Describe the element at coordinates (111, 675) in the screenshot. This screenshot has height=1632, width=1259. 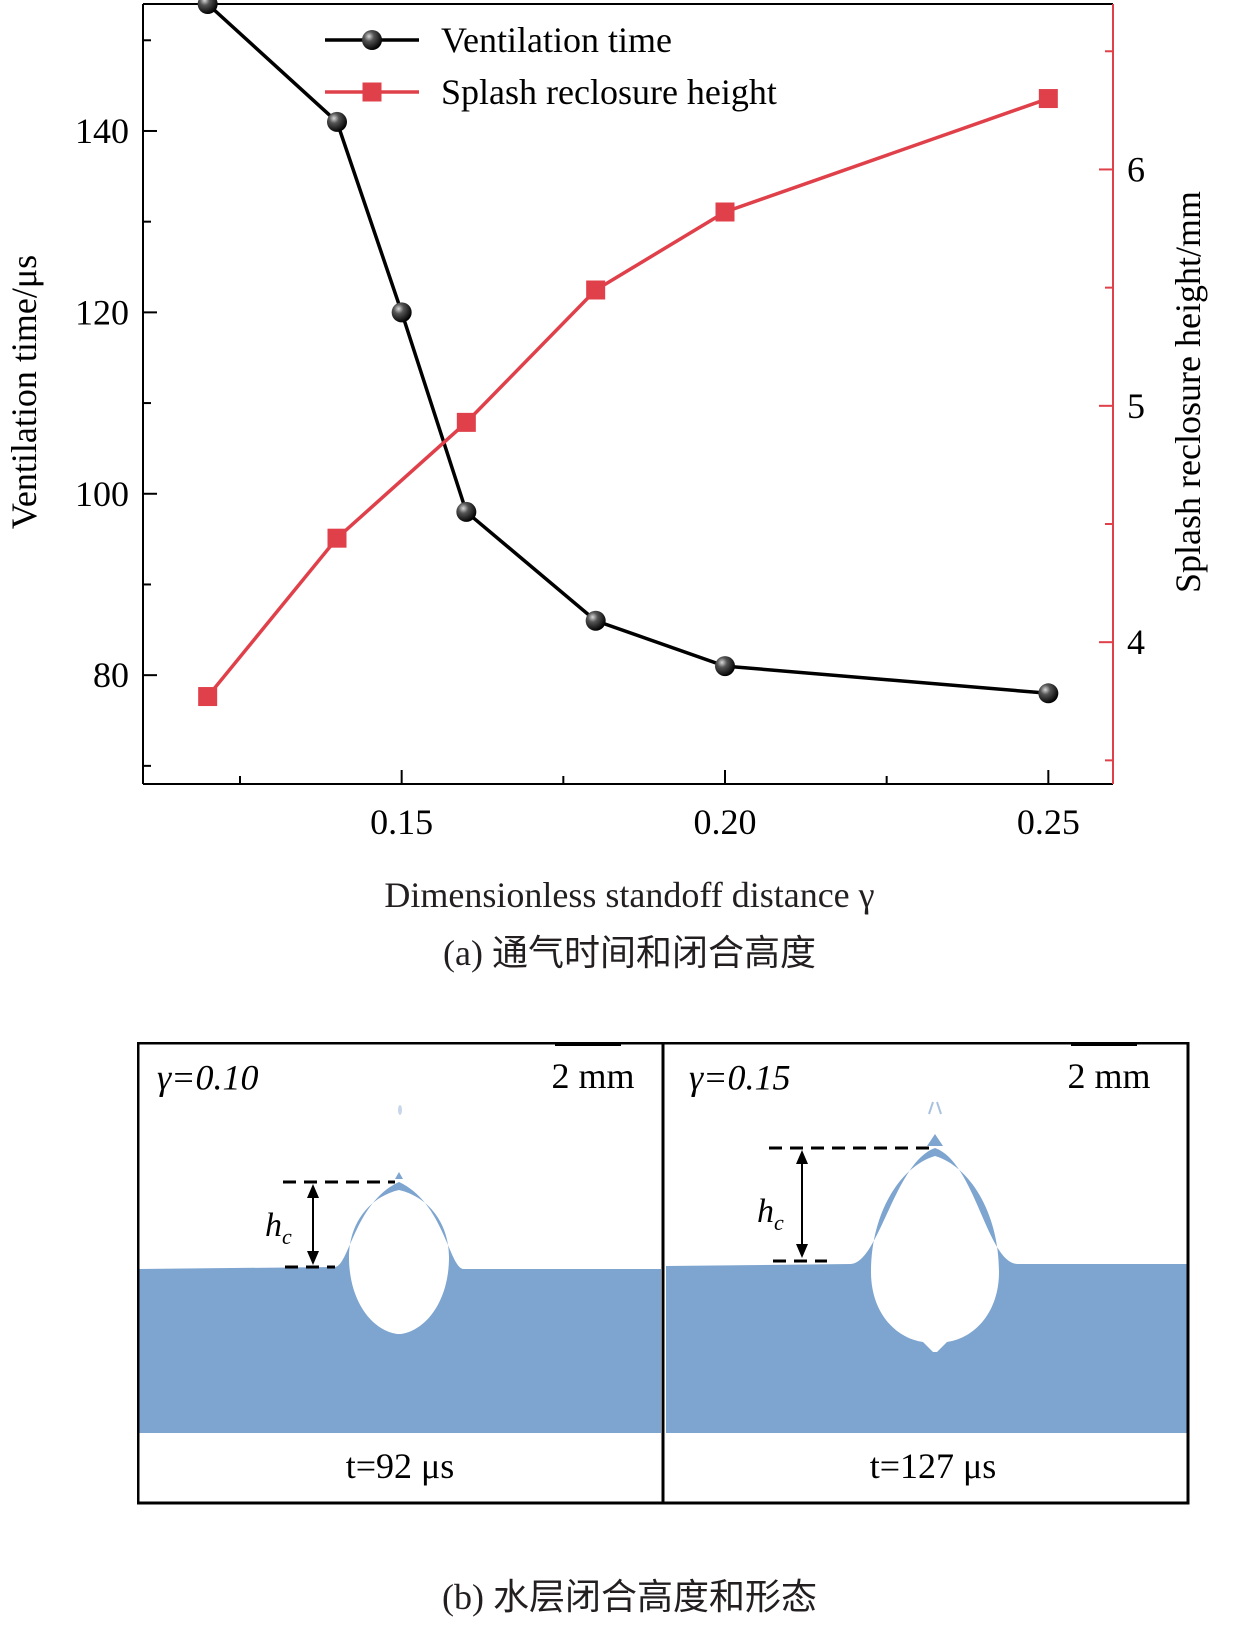
I see `left-y-tick-label: 80` at that location.